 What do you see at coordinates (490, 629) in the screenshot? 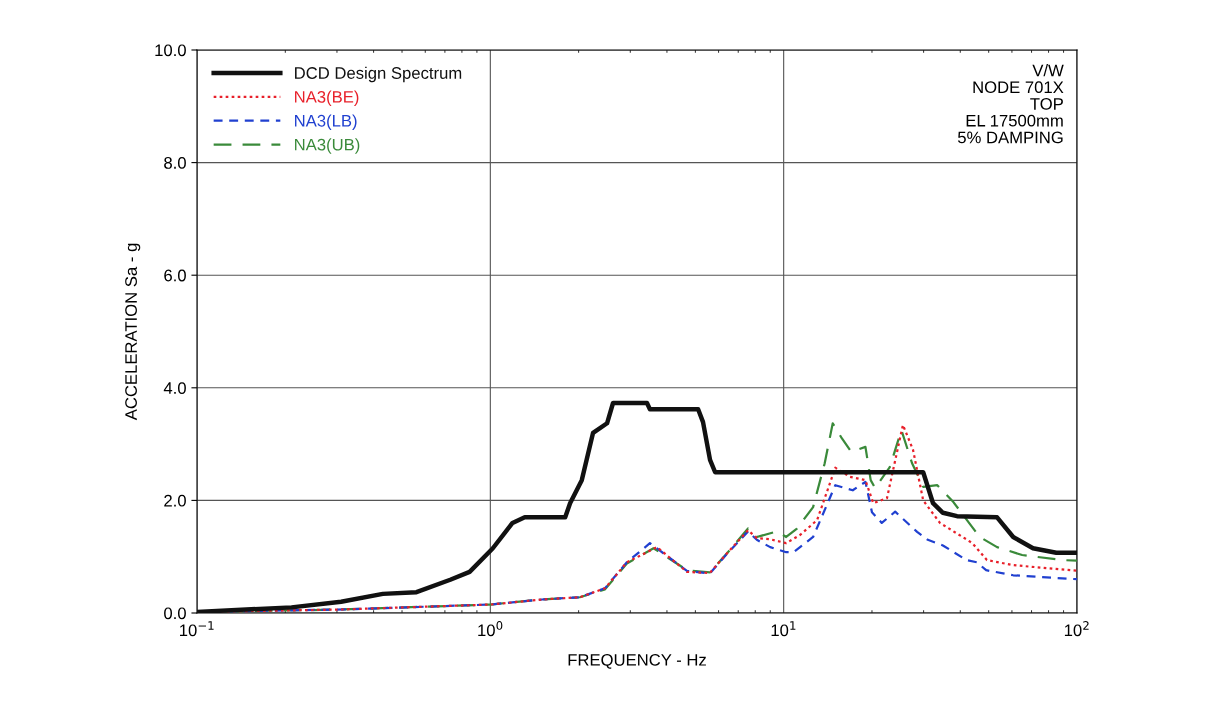
I see `x-tick-label: 10$^{0}$` at bounding box center [490, 629].